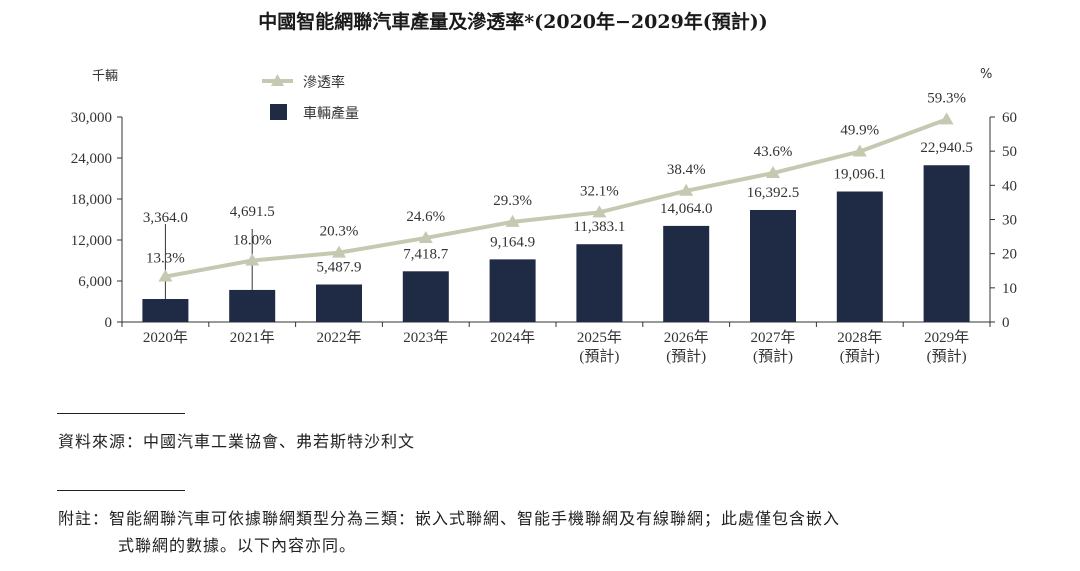 The height and width of the screenshot is (571, 1080). I want to click on x-tick-label: 2023年, so click(425, 337).